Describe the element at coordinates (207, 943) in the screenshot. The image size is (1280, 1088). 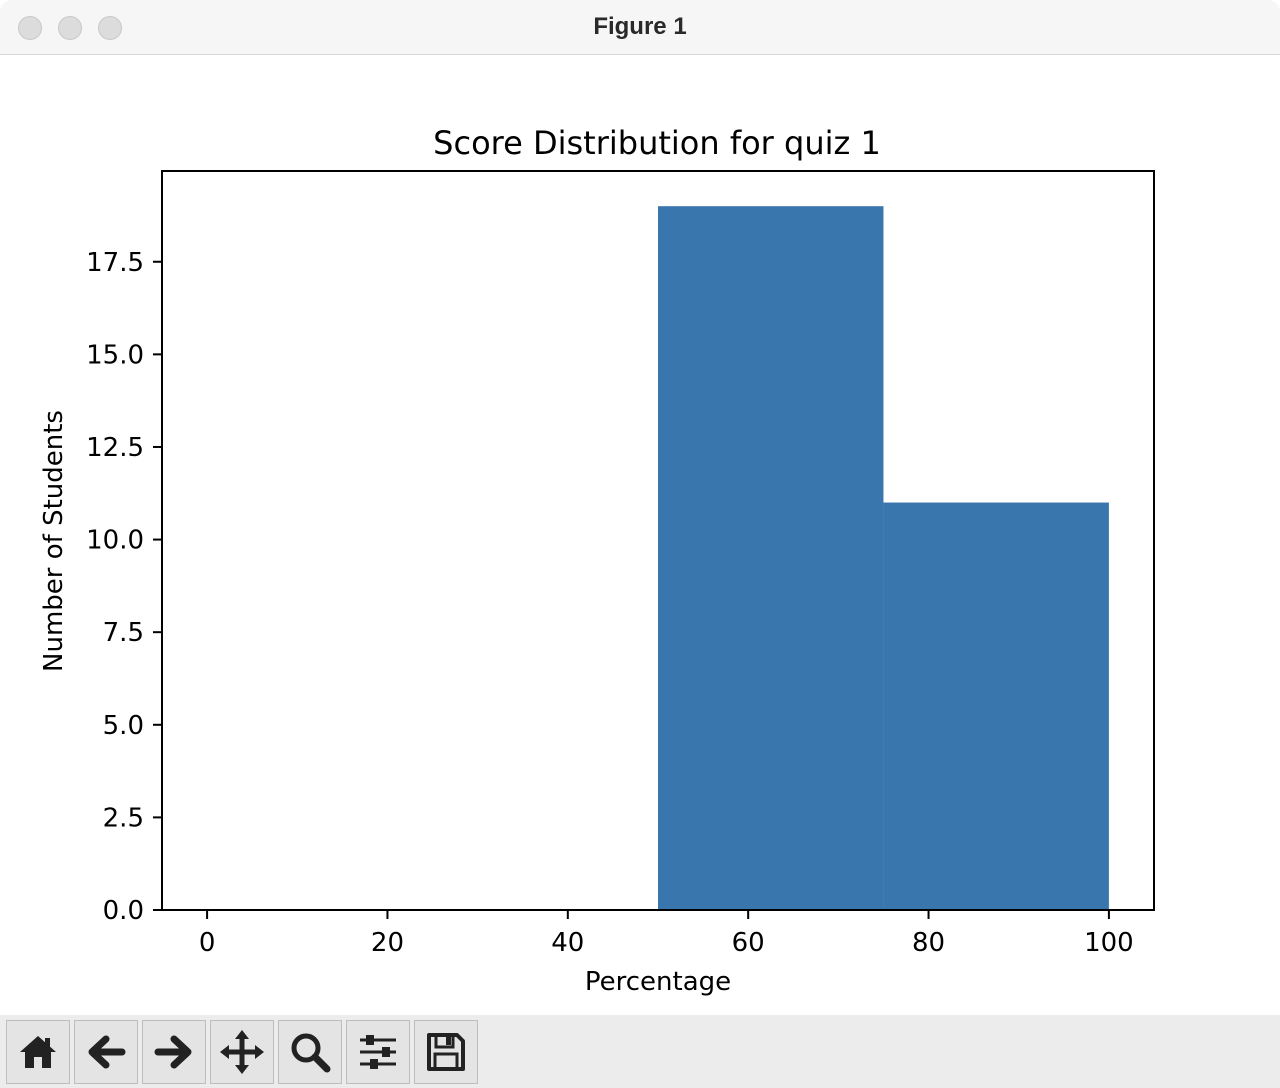
I see `x-tick-label: 0` at that location.